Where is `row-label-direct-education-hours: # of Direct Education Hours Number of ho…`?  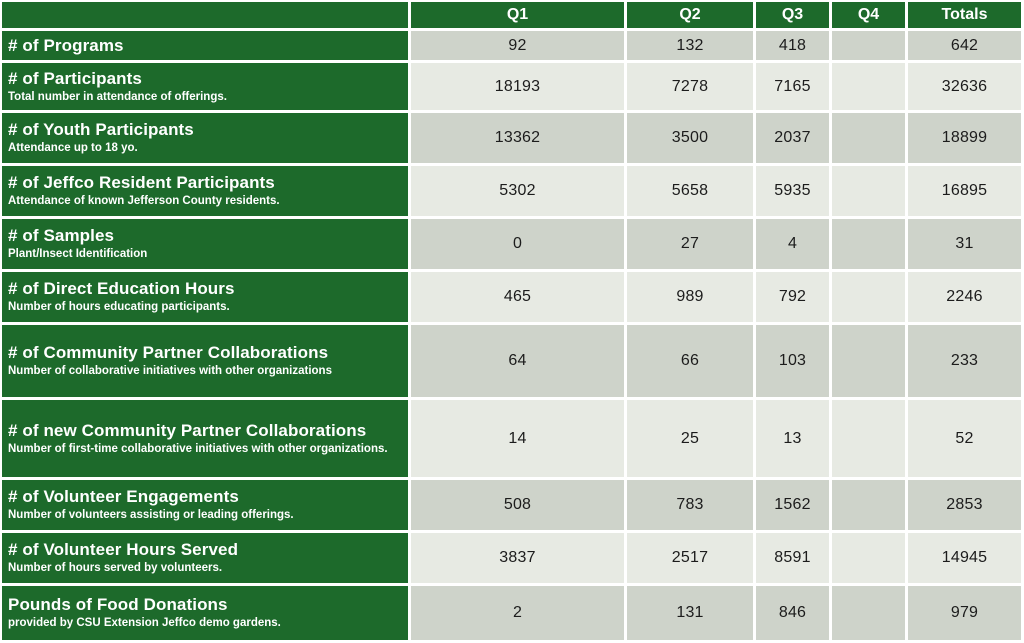
row-label-direct-education-hours: # of Direct Education Hours Number of ho… is located at coordinates (205, 297).